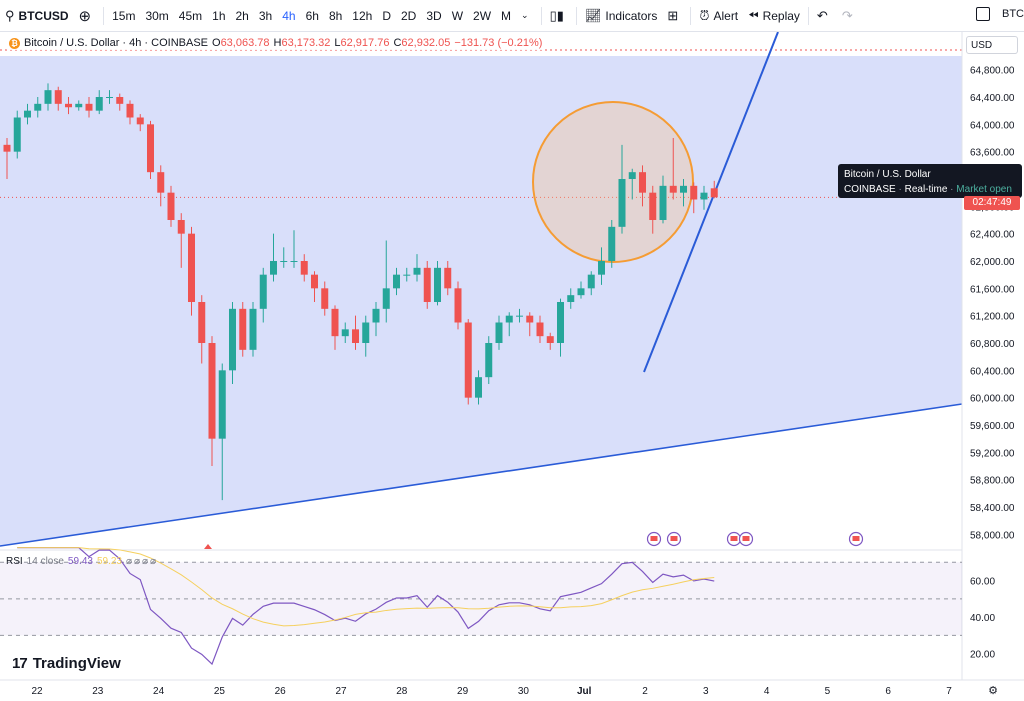  What do you see at coordinates (409, 15) in the screenshot?
I see `timeframe-2d: 2D` at bounding box center [409, 15].